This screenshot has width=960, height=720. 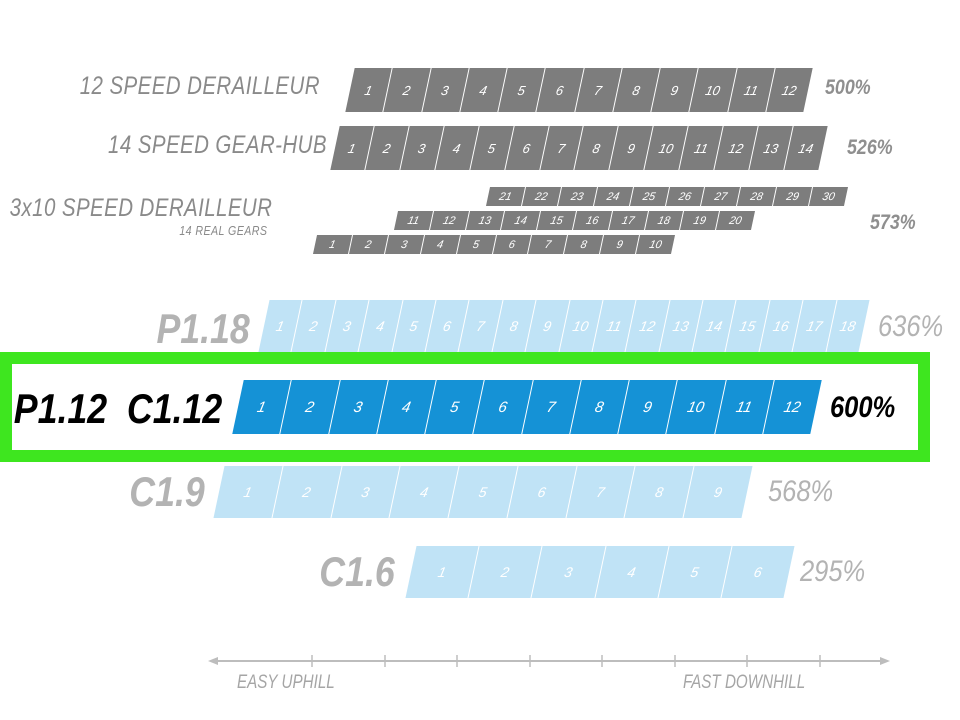 I want to click on axis-arrow-right-icon, so click(x=885, y=661).